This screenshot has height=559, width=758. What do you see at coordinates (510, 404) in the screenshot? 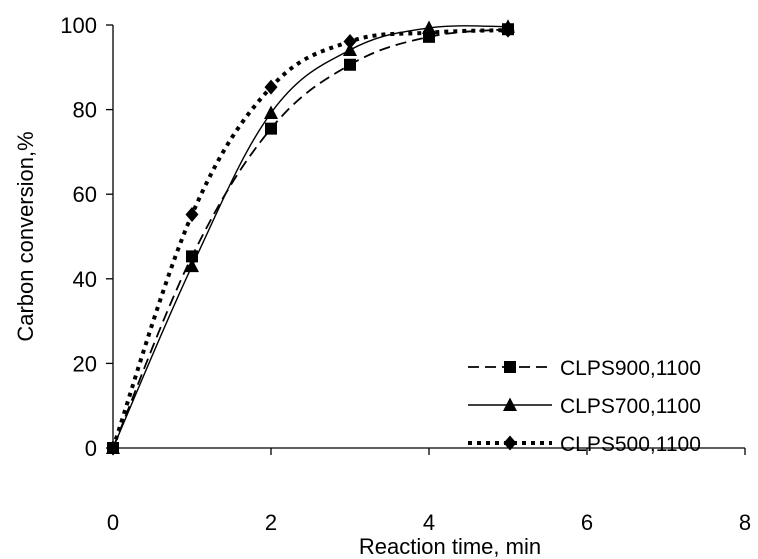
I see `legend-marker-triangle` at bounding box center [510, 404].